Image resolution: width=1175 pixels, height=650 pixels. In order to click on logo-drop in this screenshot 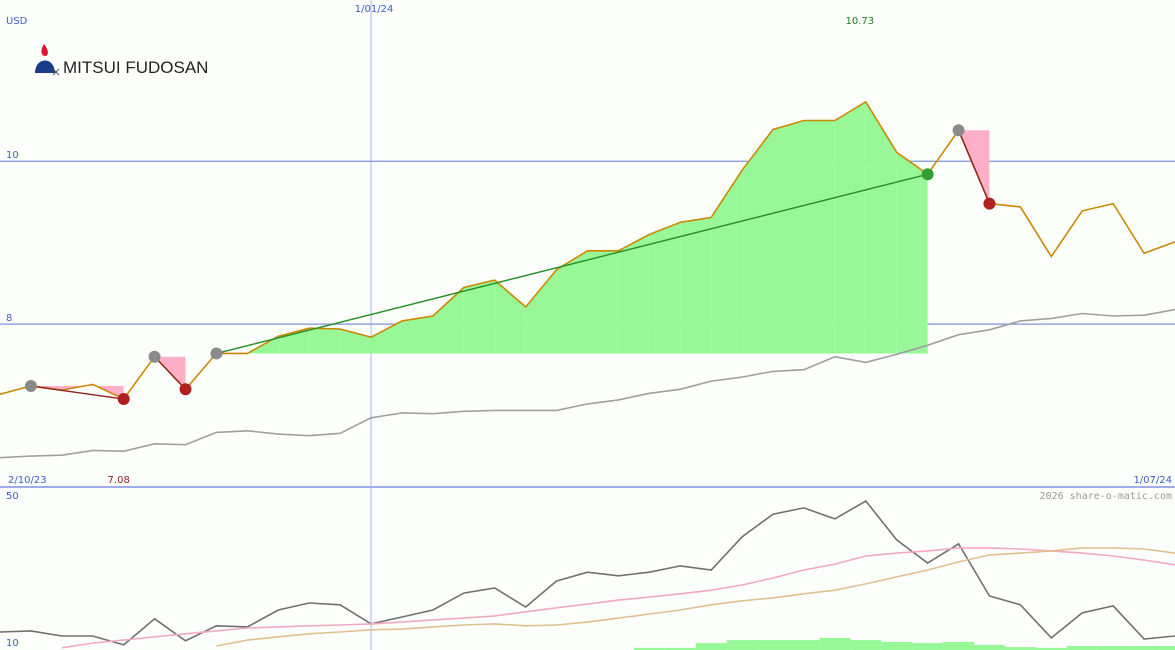, I will do `click(44, 50)`.